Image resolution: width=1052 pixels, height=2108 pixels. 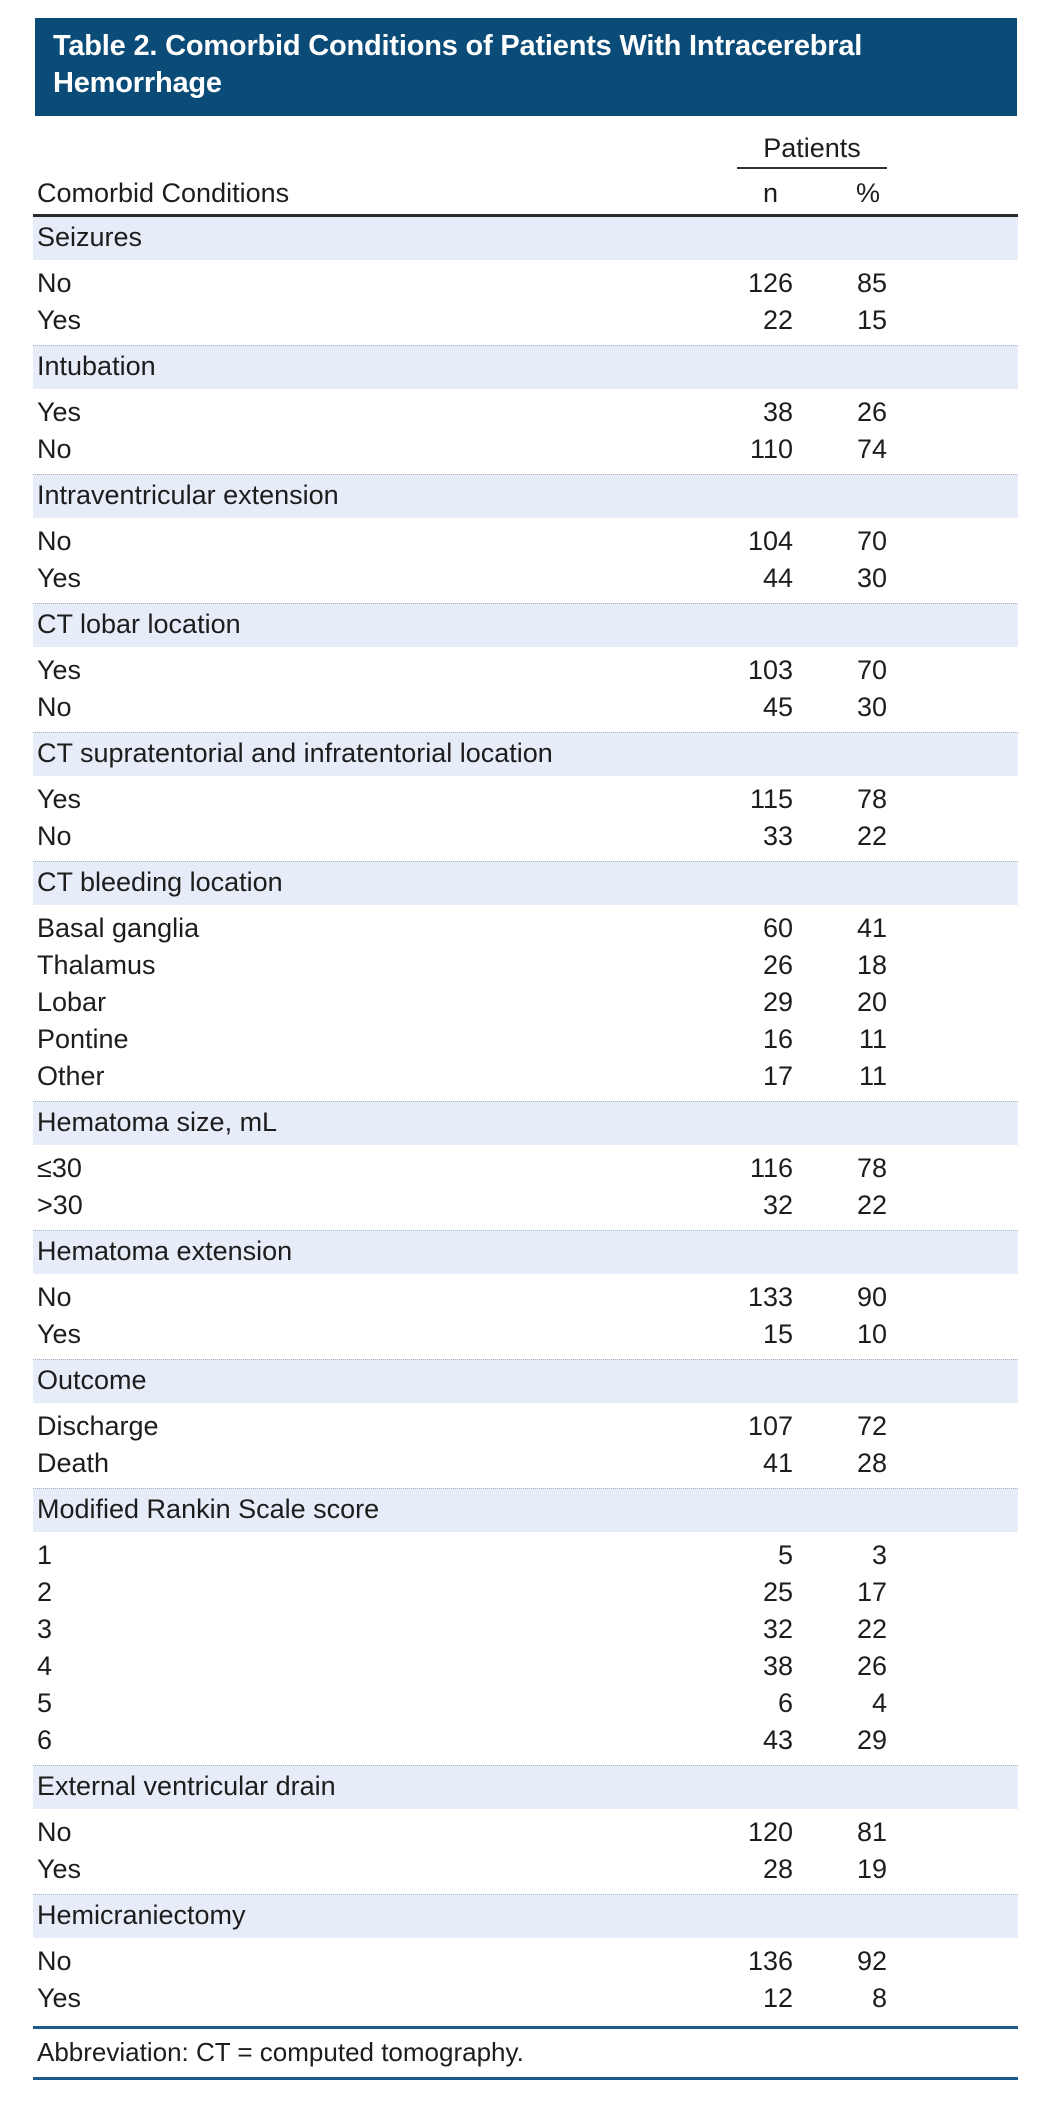 What do you see at coordinates (777, 706) in the screenshot?
I see `row-n-value: 45` at bounding box center [777, 706].